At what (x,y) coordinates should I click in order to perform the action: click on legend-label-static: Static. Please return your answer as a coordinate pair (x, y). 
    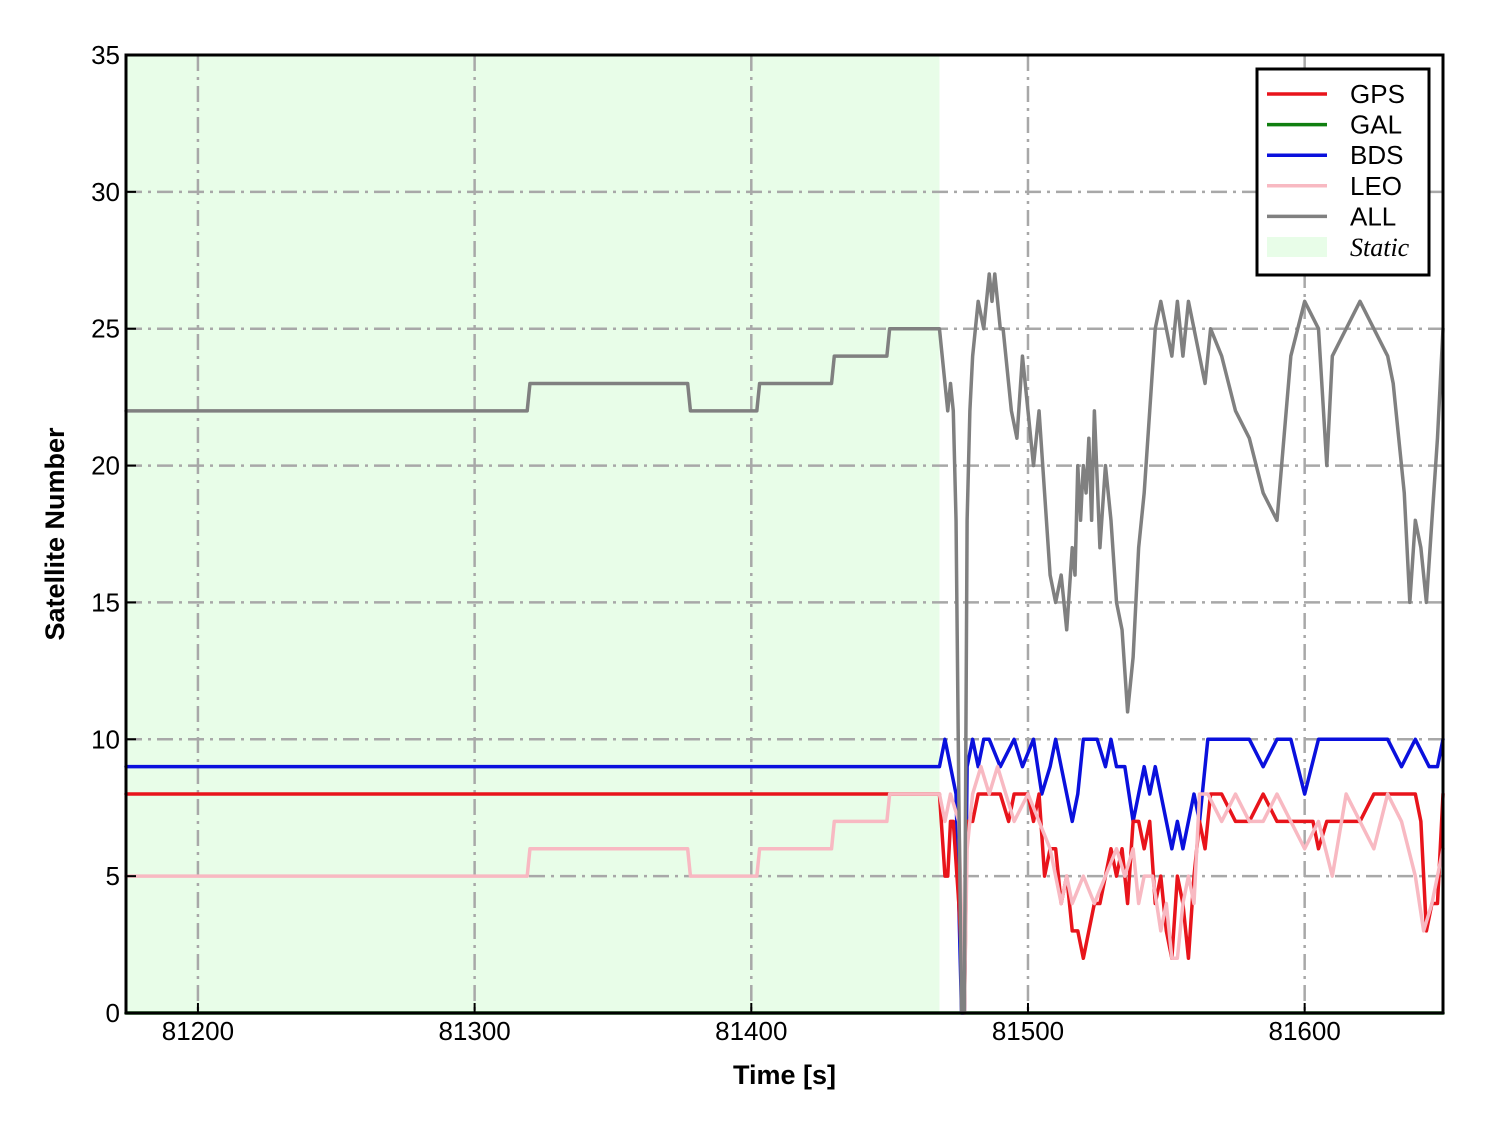
    Looking at the image, I should click on (1380, 247).